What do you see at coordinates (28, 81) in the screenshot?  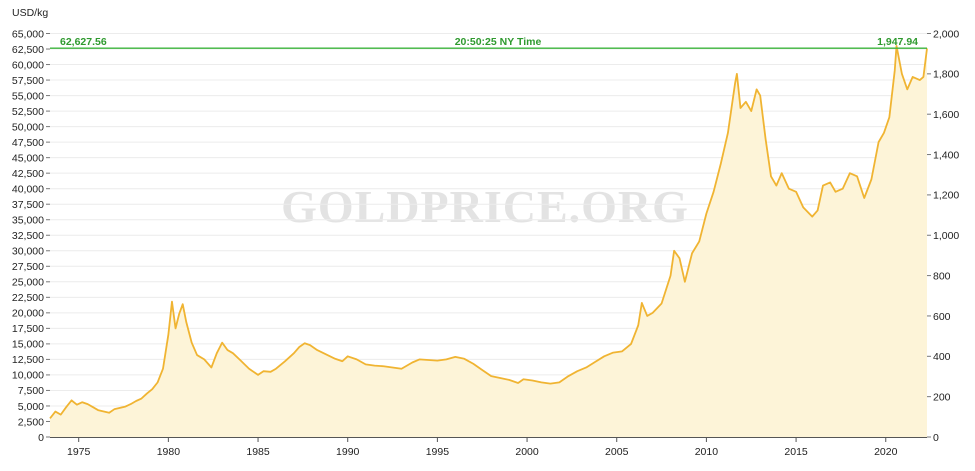 I see `y-left-tick-label: 57,500` at bounding box center [28, 81].